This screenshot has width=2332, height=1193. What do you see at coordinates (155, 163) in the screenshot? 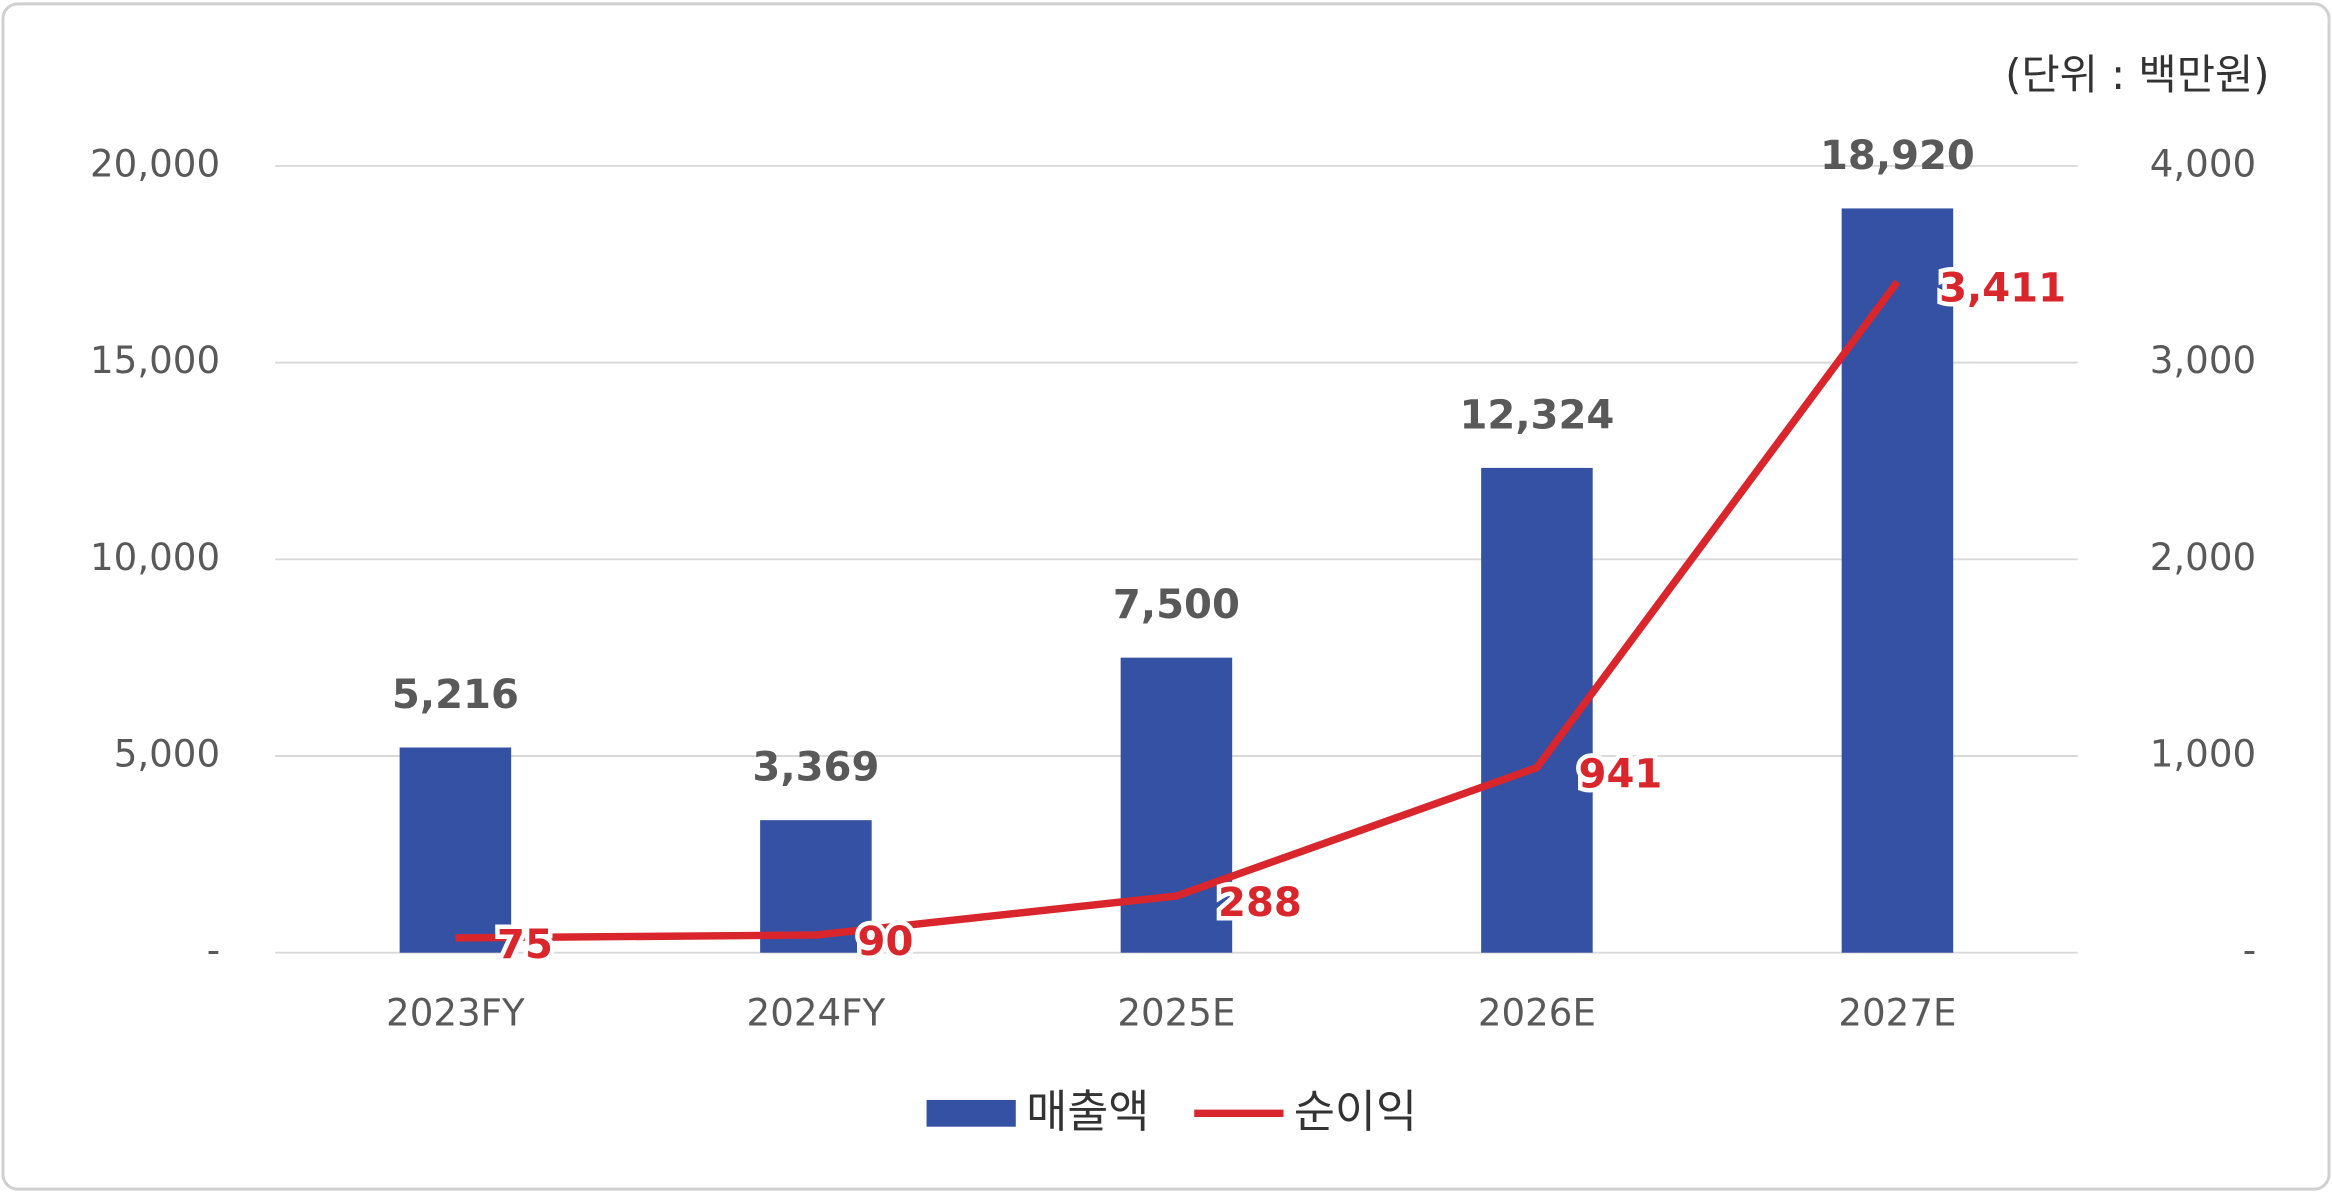
I see `y-tick-label: 20,000` at bounding box center [155, 163].